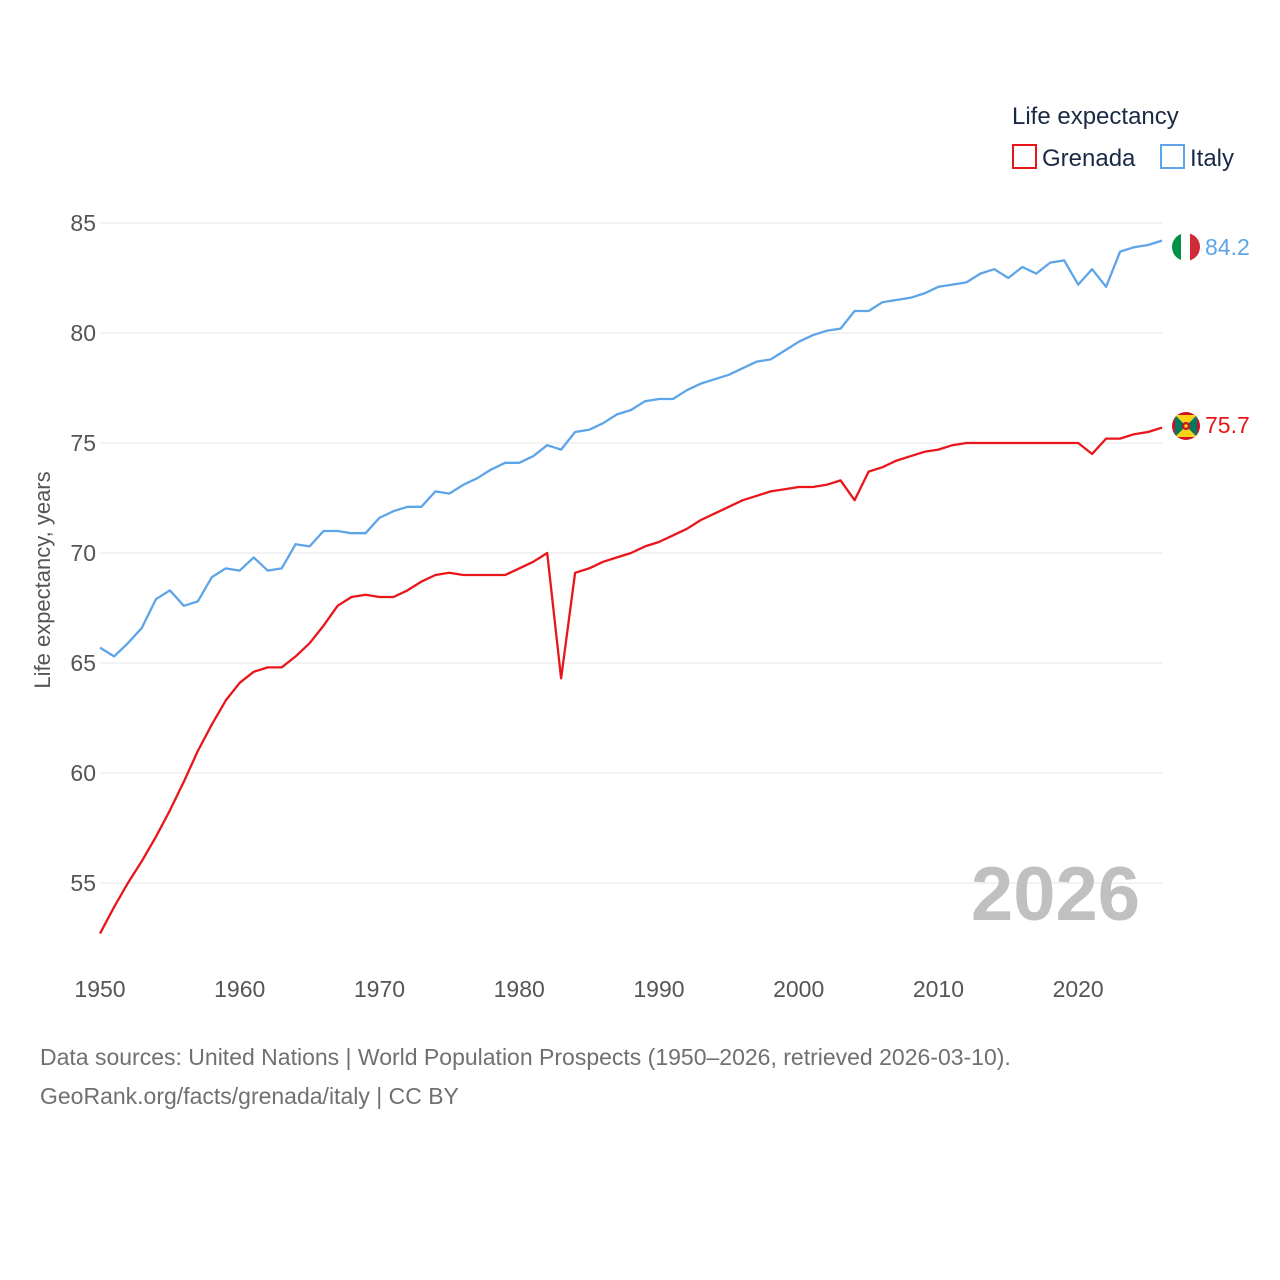 Image resolution: width=1280 pixels, height=1280 pixels. What do you see at coordinates (1186, 426) in the screenshot?
I see `grenada-flag-icon` at bounding box center [1186, 426].